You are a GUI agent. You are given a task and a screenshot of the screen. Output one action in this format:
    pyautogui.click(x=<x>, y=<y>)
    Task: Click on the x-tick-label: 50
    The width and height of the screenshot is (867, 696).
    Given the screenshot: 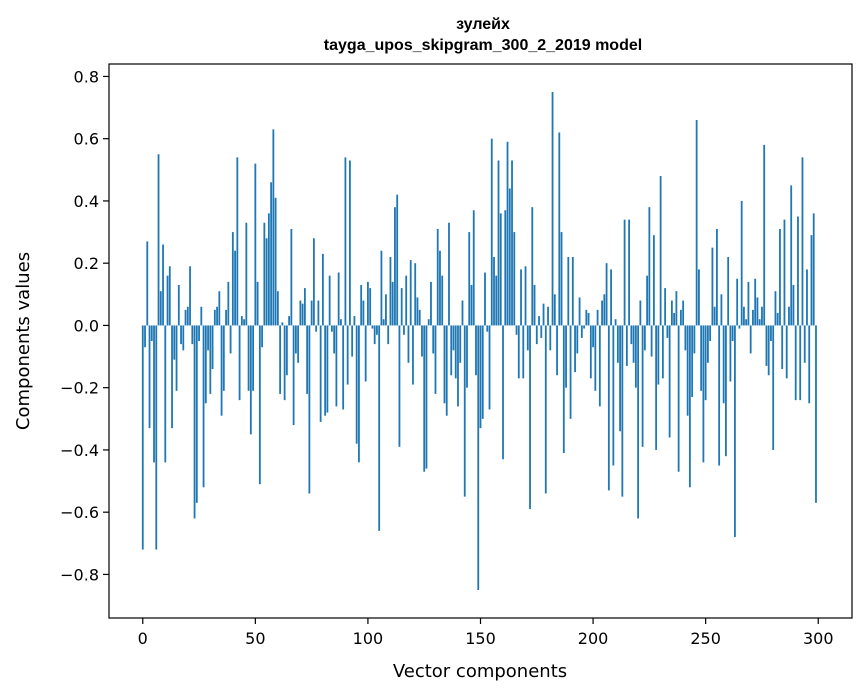 What is the action you would take?
    pyautogui.click(x=255, y=638)
    